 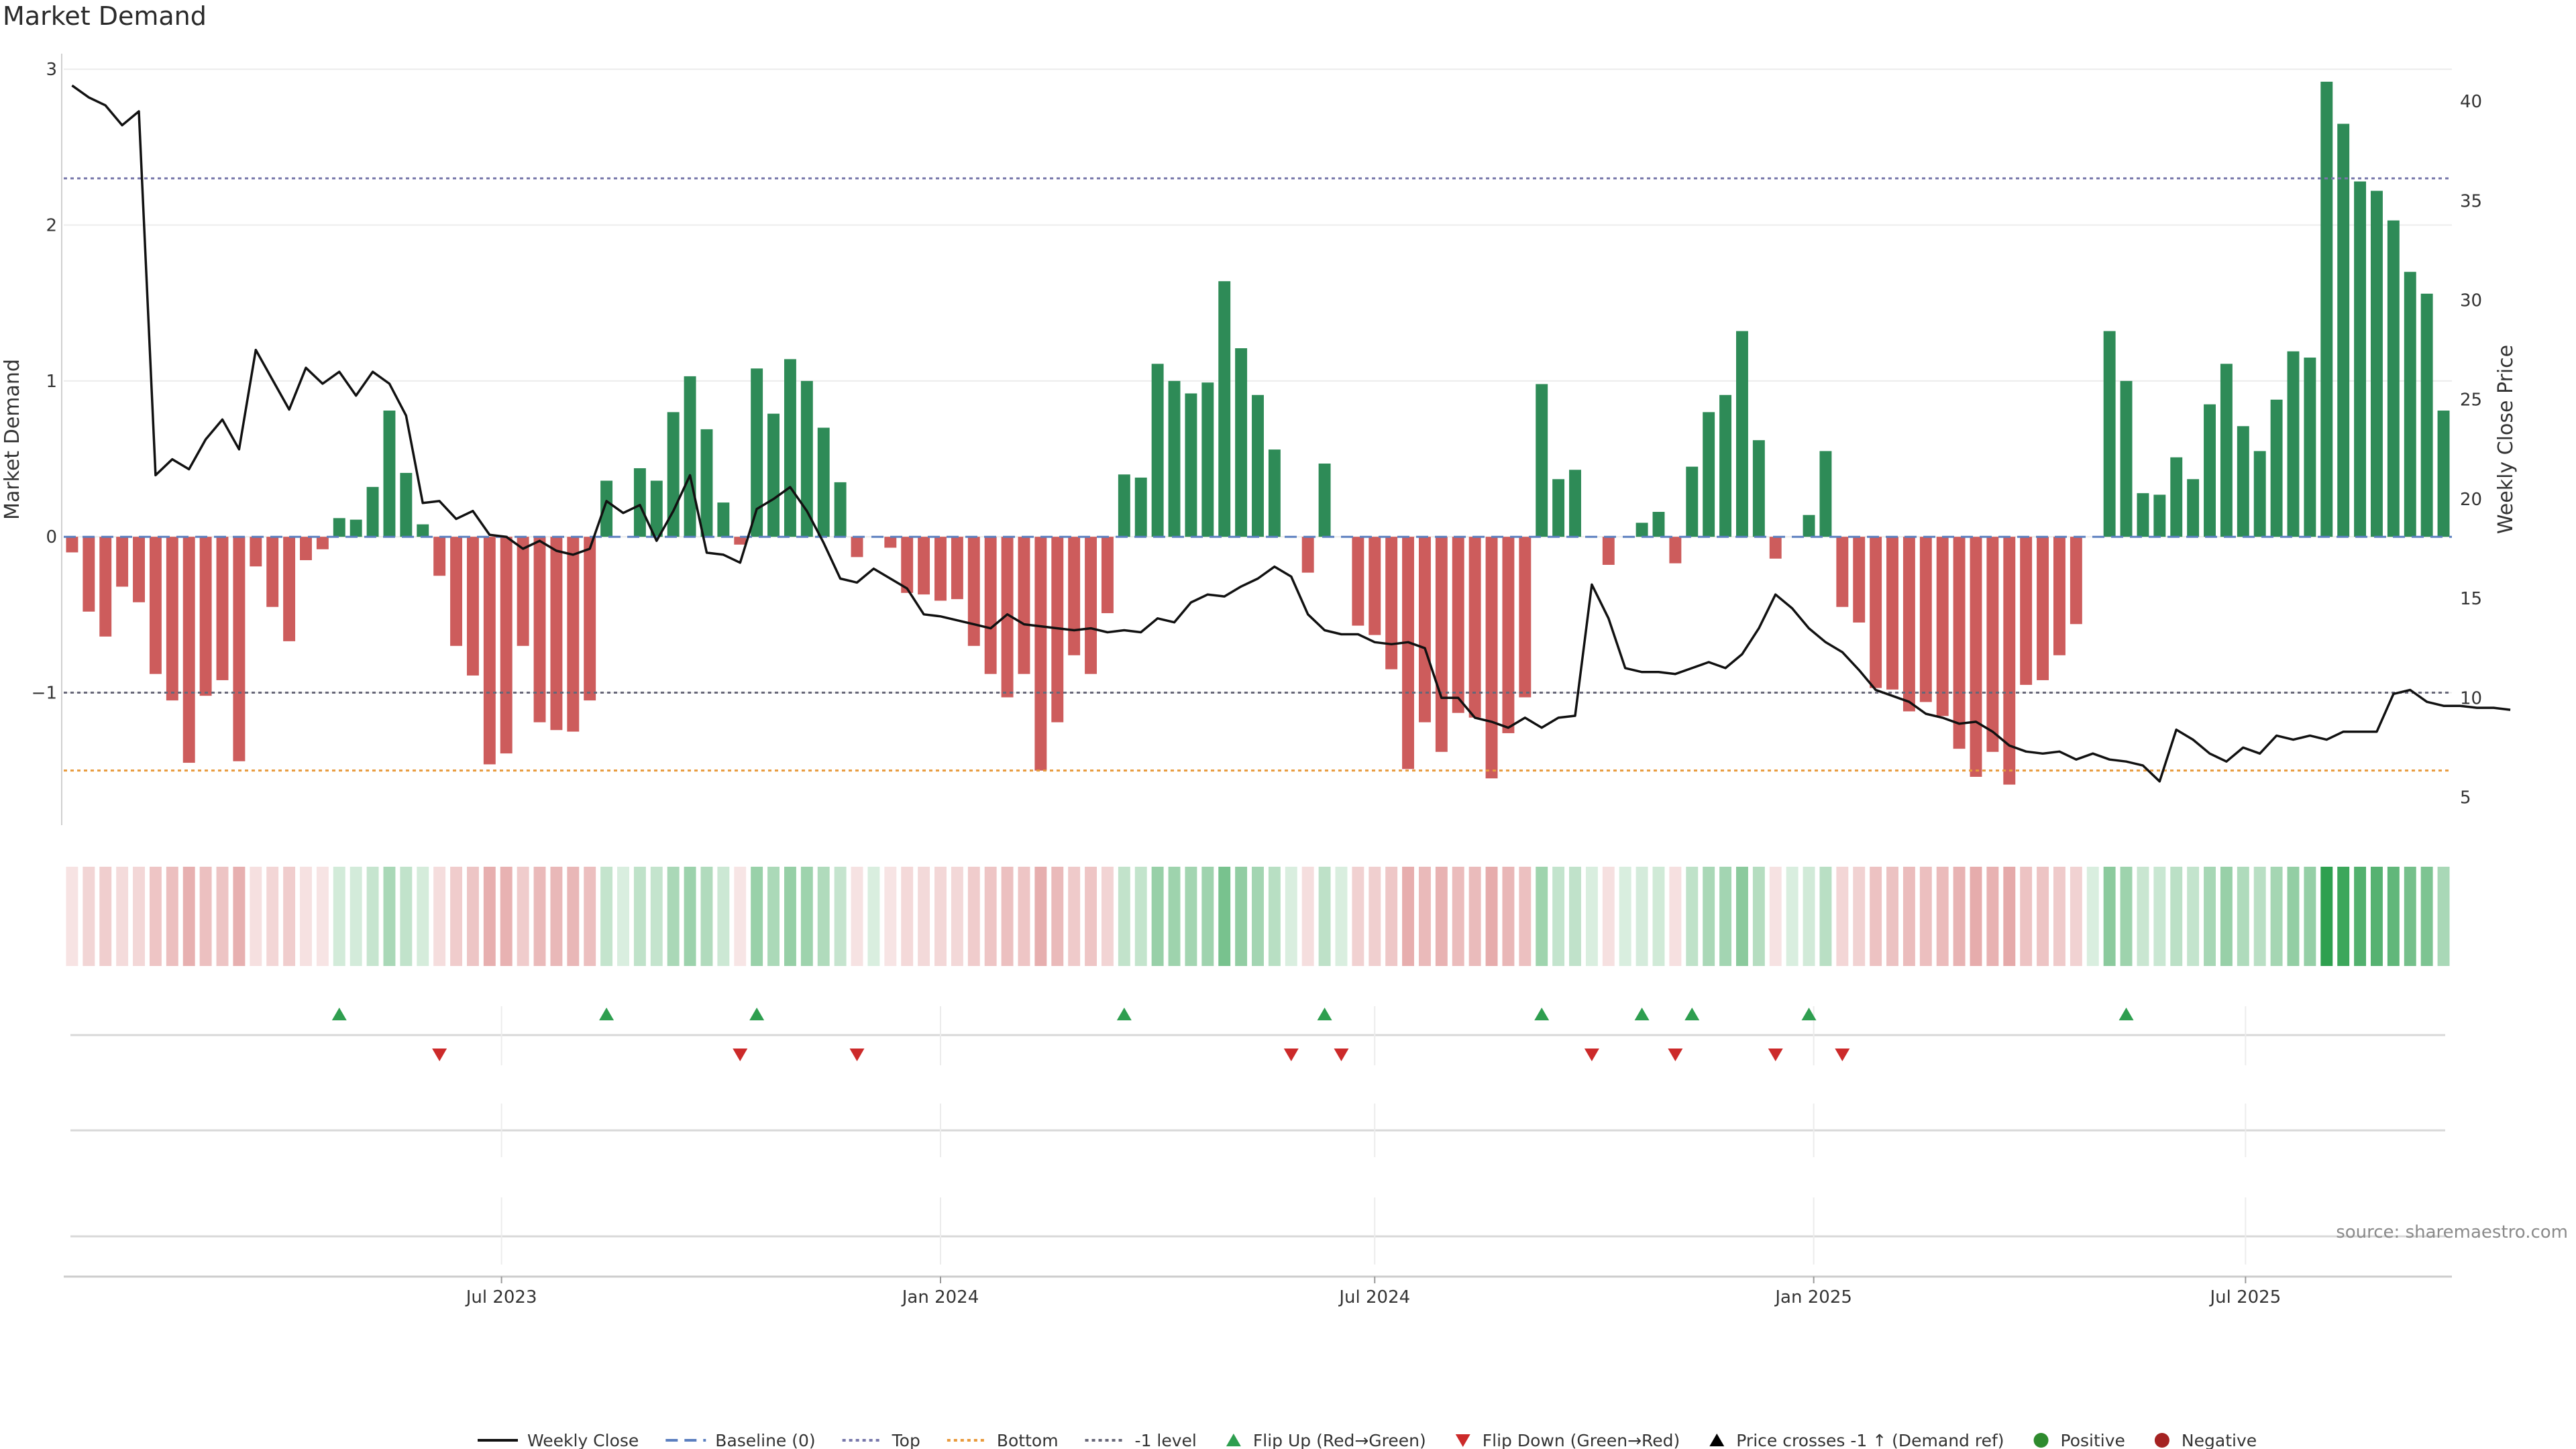 What do you see at coordinates (1028, 1440) in the screenshot?
I see `legend-label: Bottom` at bounding box center [1028, 1440].